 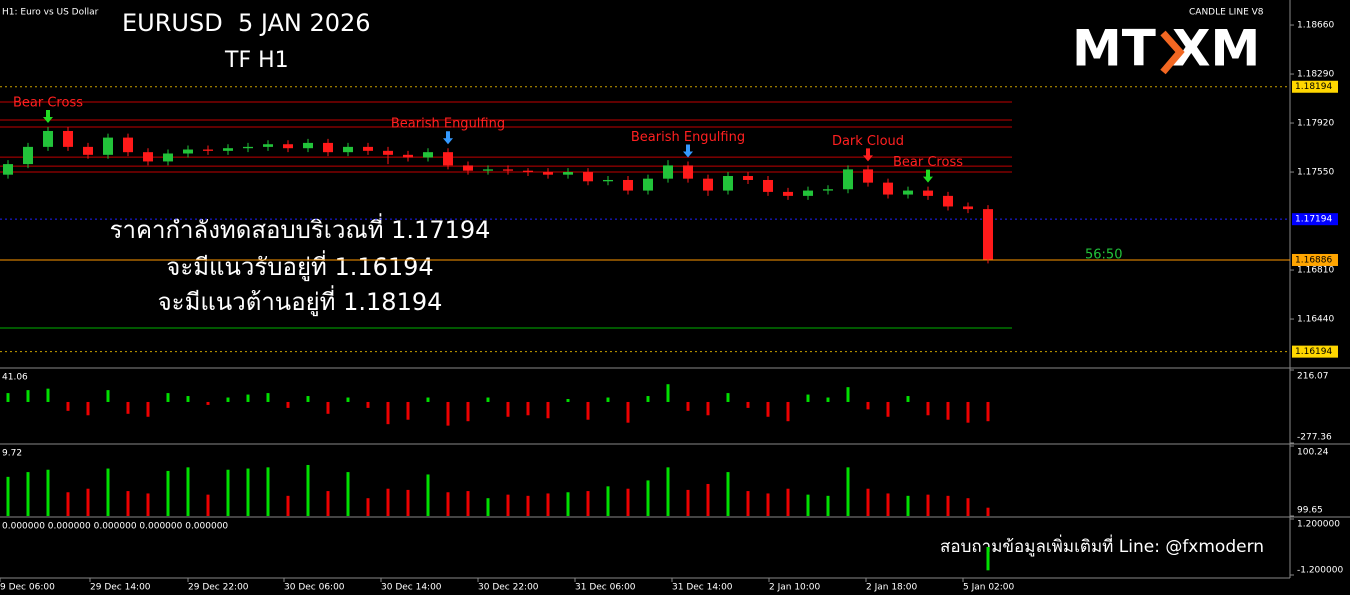 What do you see at coordinates (868, 141) in the screenshot?
I see `annotation: Dark Cloud` at bounding box center [868, 141].